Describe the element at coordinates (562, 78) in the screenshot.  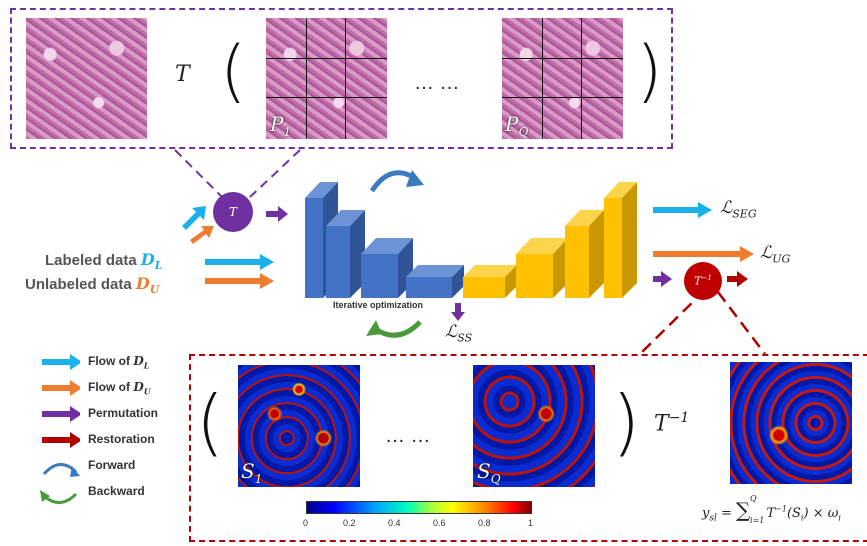
I see `patch-grid-last` at that location.